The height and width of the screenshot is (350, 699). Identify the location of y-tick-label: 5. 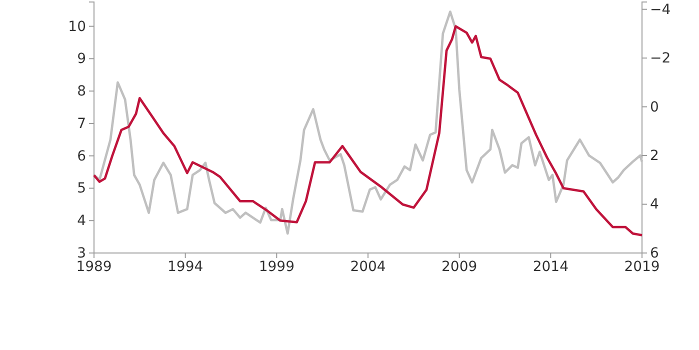
(81, 188).